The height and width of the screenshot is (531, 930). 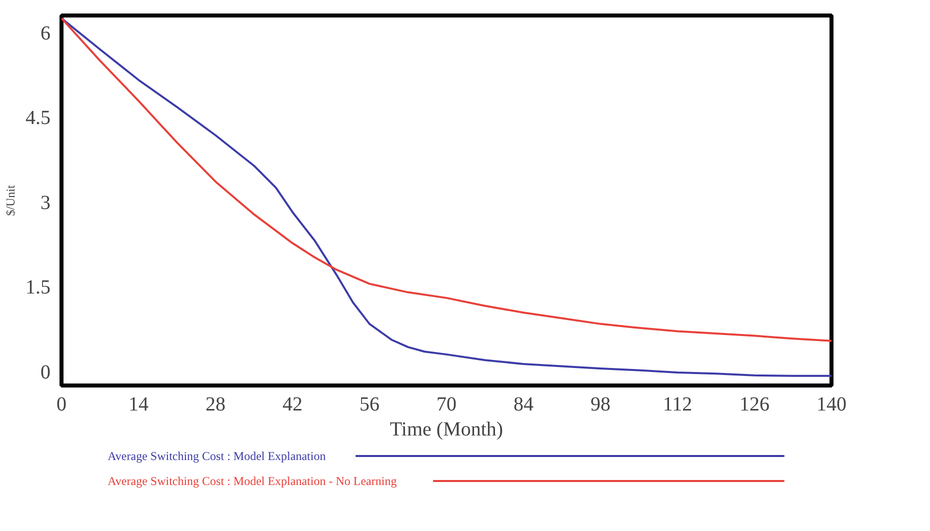 What do you see at coordinates (292, 405) in the screenshot?
I see `x-tick-label: 42` at bounding box center [292, 405].